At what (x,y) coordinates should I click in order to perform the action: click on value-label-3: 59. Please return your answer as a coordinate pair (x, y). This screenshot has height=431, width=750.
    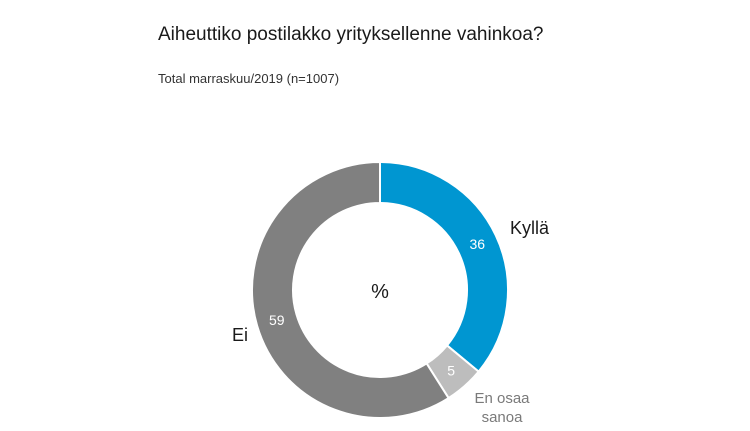
    Looking at the image, I should click on (277, 320).